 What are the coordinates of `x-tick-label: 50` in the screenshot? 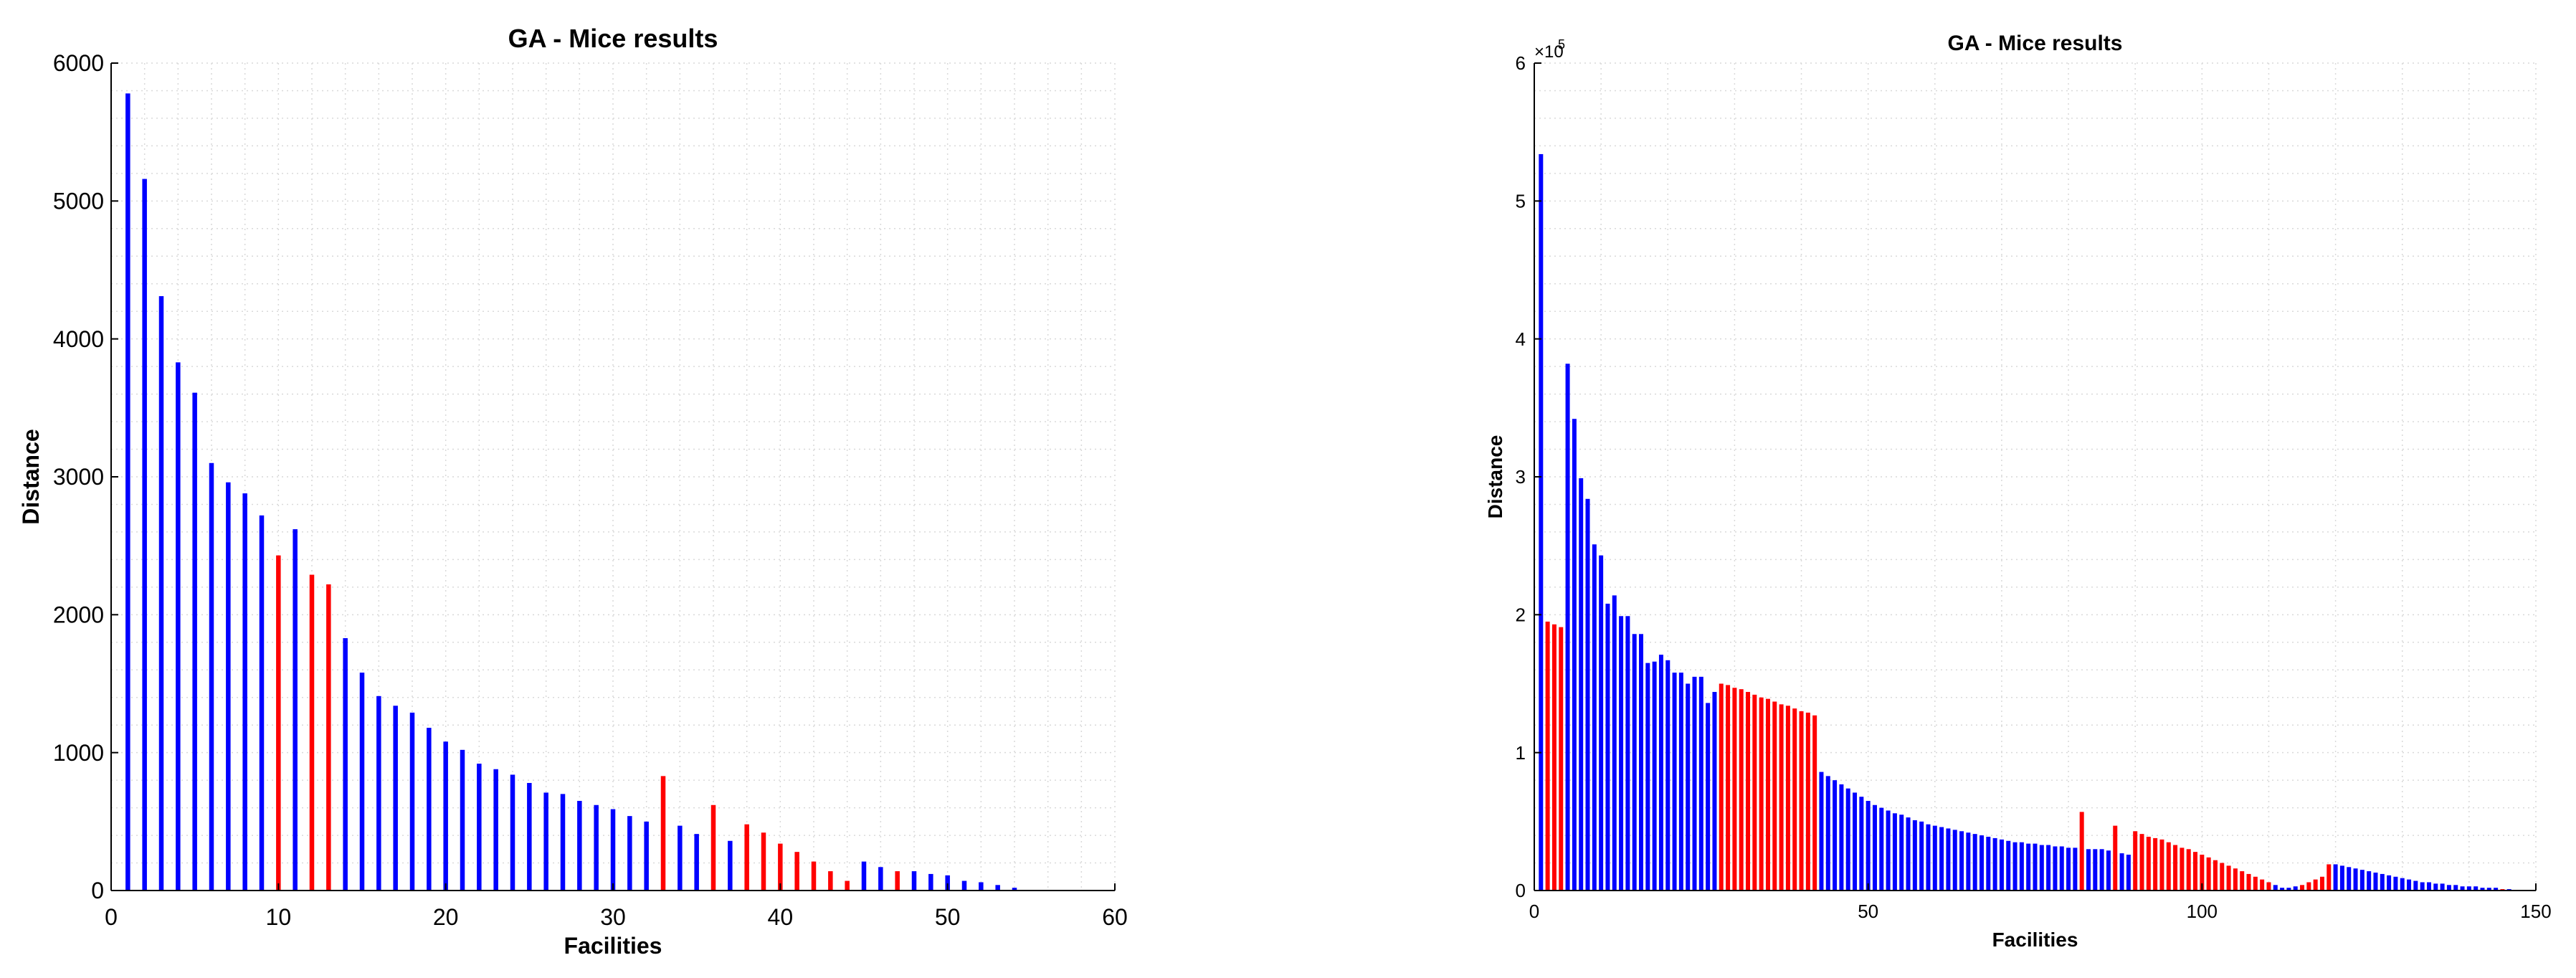 It's located at (1868, 912).